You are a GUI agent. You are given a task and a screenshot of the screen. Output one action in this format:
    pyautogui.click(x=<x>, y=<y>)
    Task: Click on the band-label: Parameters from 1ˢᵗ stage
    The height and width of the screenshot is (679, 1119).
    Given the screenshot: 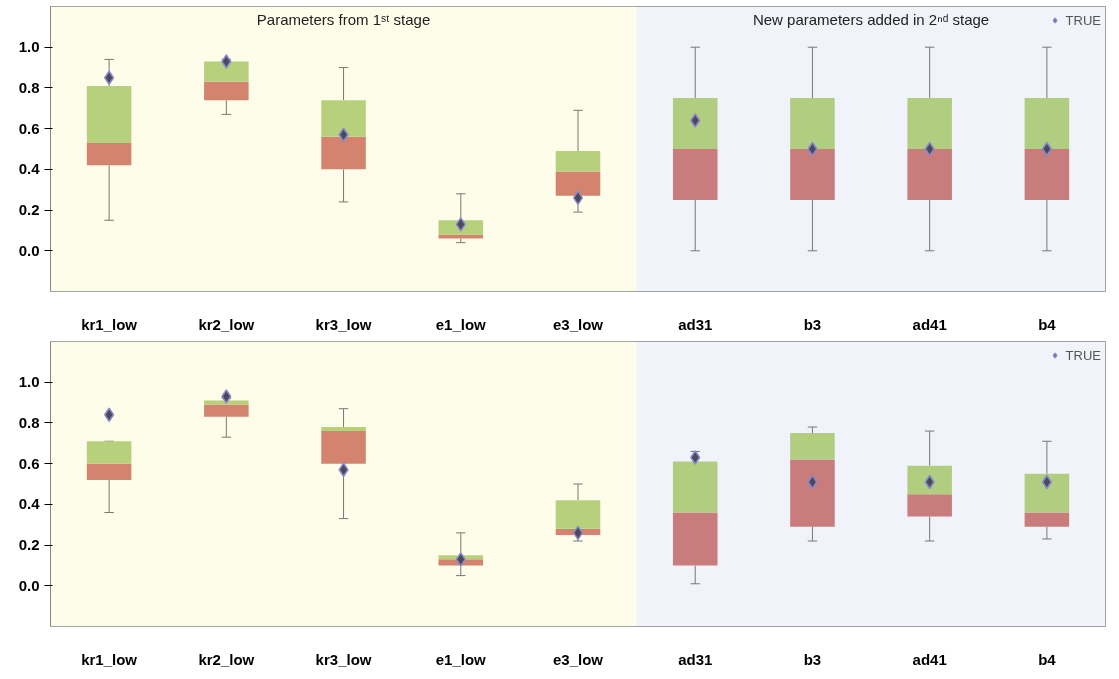 What is the action you would take?
    pyautogui.click(x=343, y=19)
    